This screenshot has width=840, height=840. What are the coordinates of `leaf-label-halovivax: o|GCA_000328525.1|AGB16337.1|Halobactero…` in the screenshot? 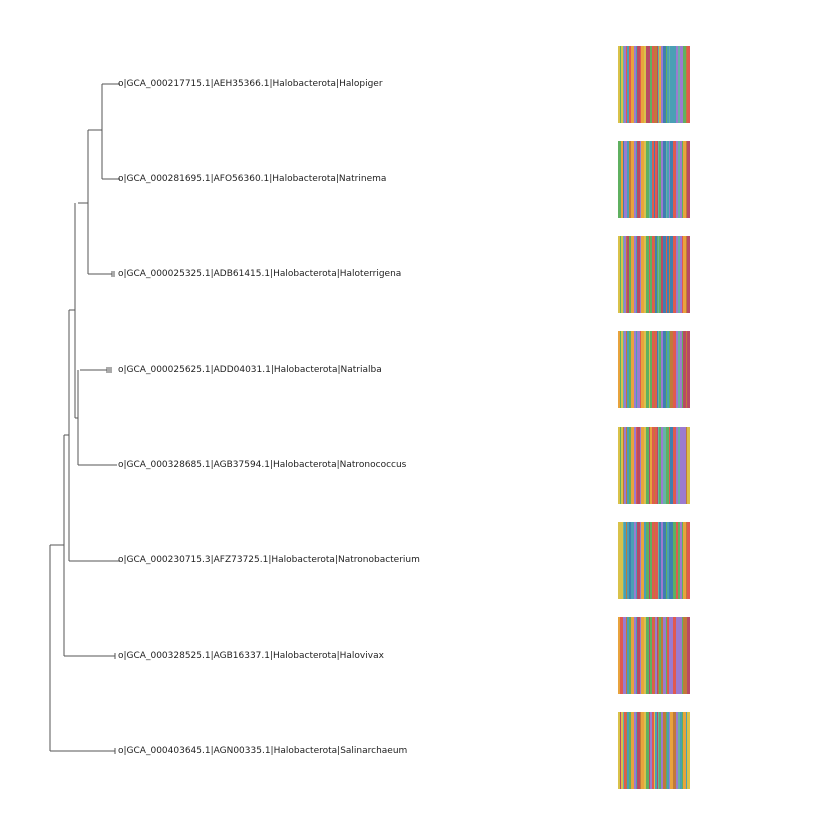 It's located at (251, 656).